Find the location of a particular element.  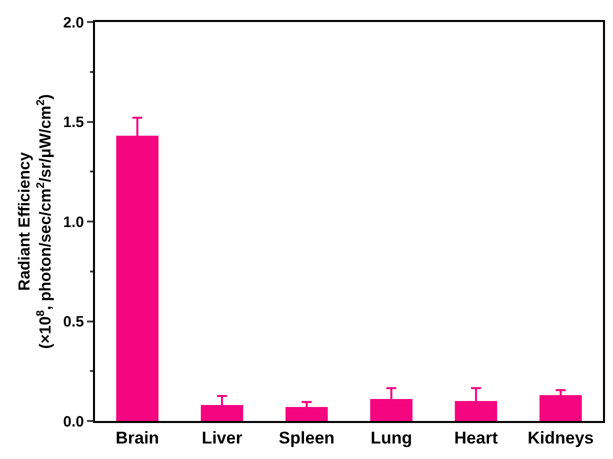

y-tick-label: 1.5 is located at coordinates (73, 122).